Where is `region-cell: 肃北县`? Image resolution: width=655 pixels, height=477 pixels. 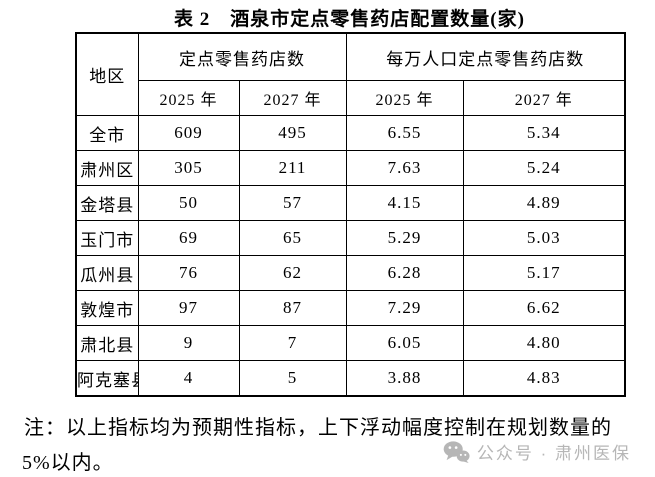 region-cell: 肃北县 is located at coordinates (107, 343).